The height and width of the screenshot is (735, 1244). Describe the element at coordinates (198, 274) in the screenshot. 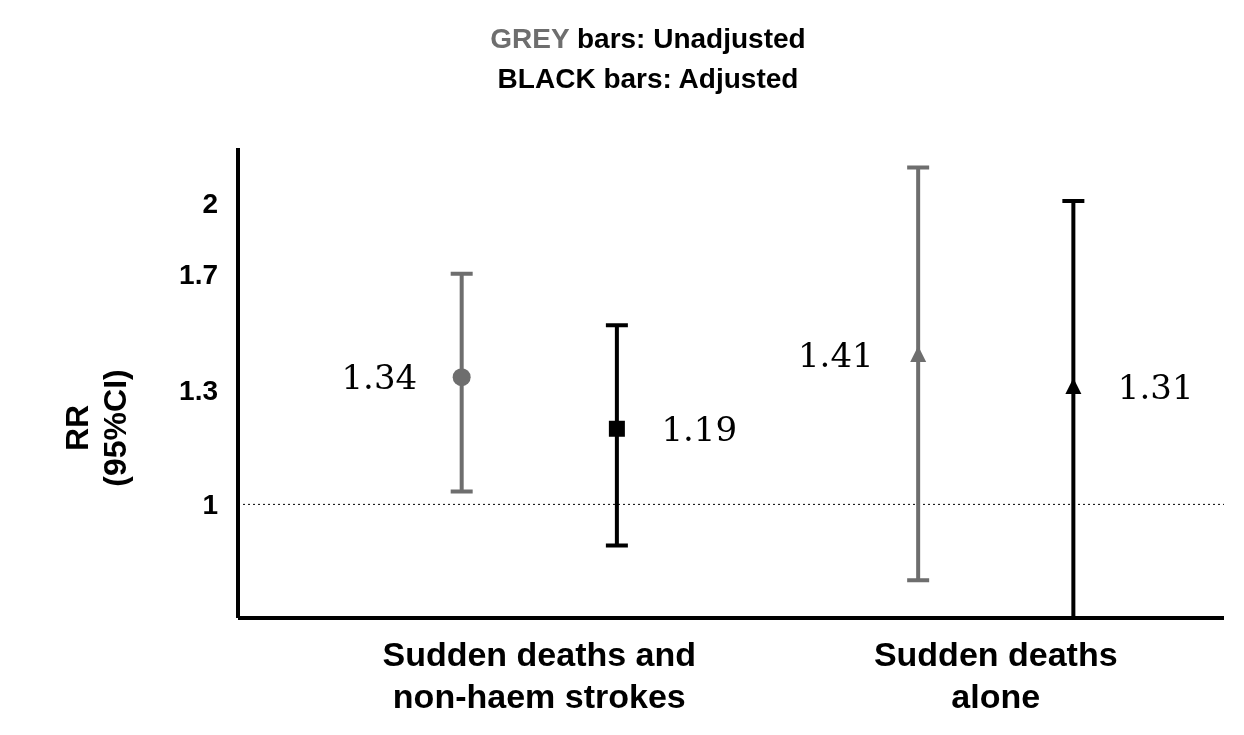

I see `y-tick-label: 1.7` at that location.